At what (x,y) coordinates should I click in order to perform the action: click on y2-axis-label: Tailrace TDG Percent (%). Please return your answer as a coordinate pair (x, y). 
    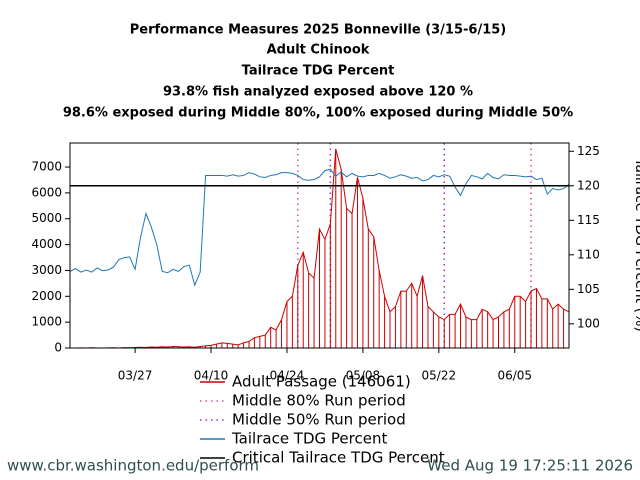
    Looking at the image, I should click on (636, 244).